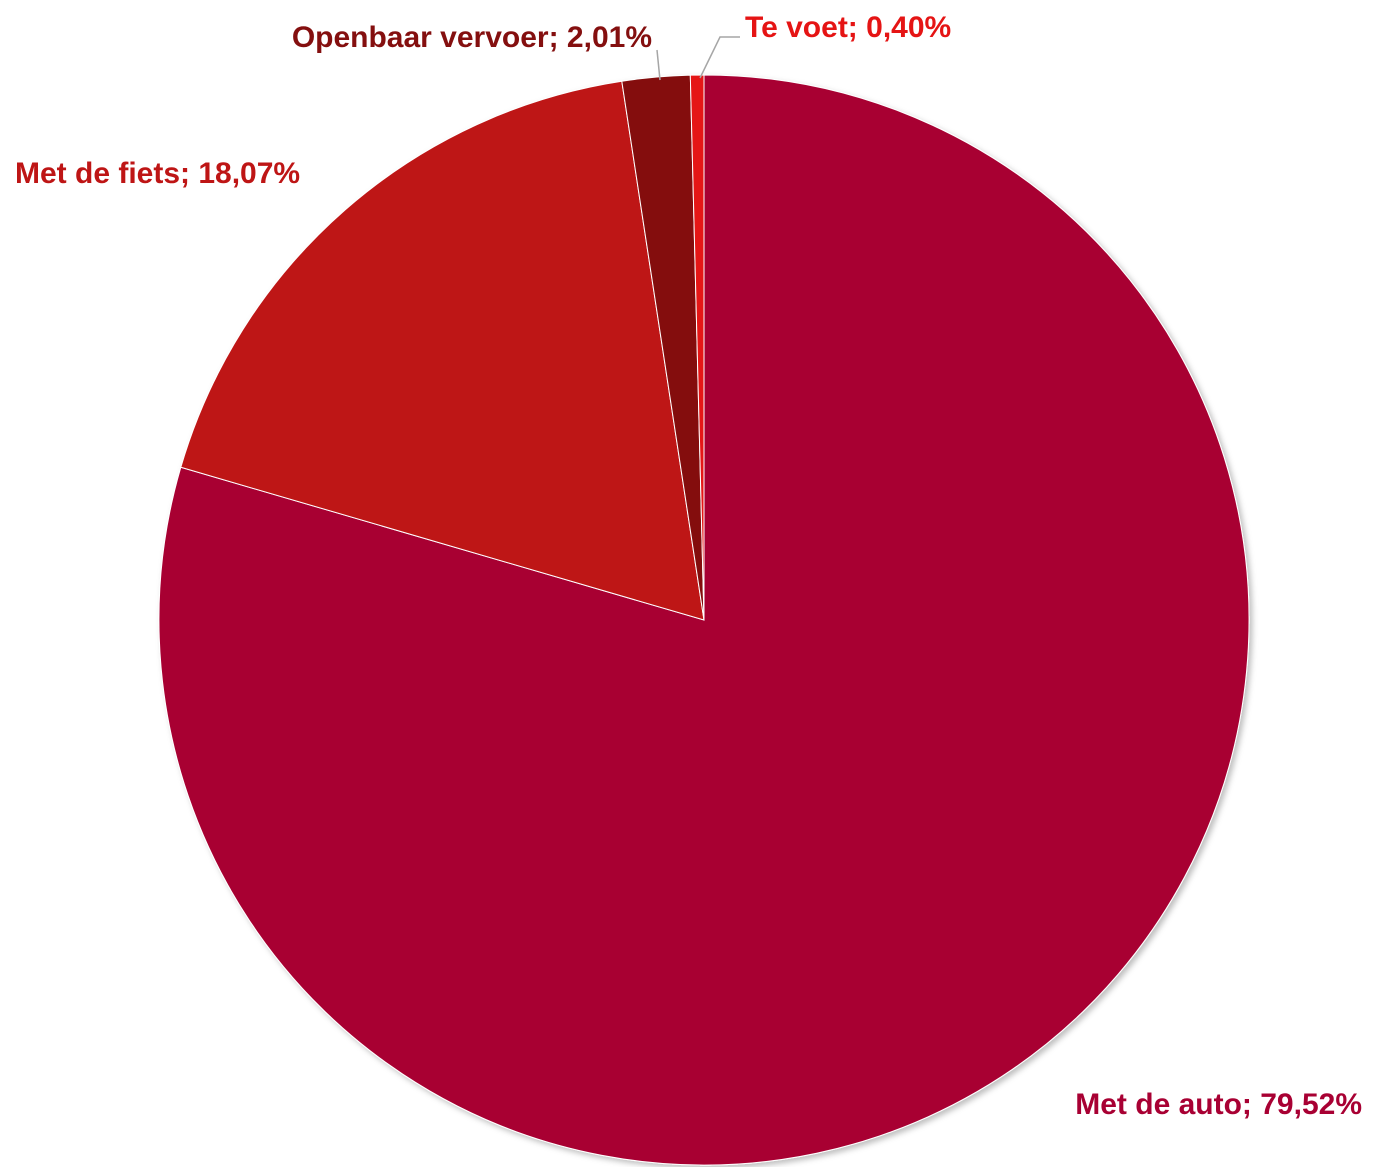  What do you see at coordinates (157, 173) in the screenshot?
I see `data-label-met-de-fiets: Met de fiets; 18,07%` at bounding box center [157, 173].